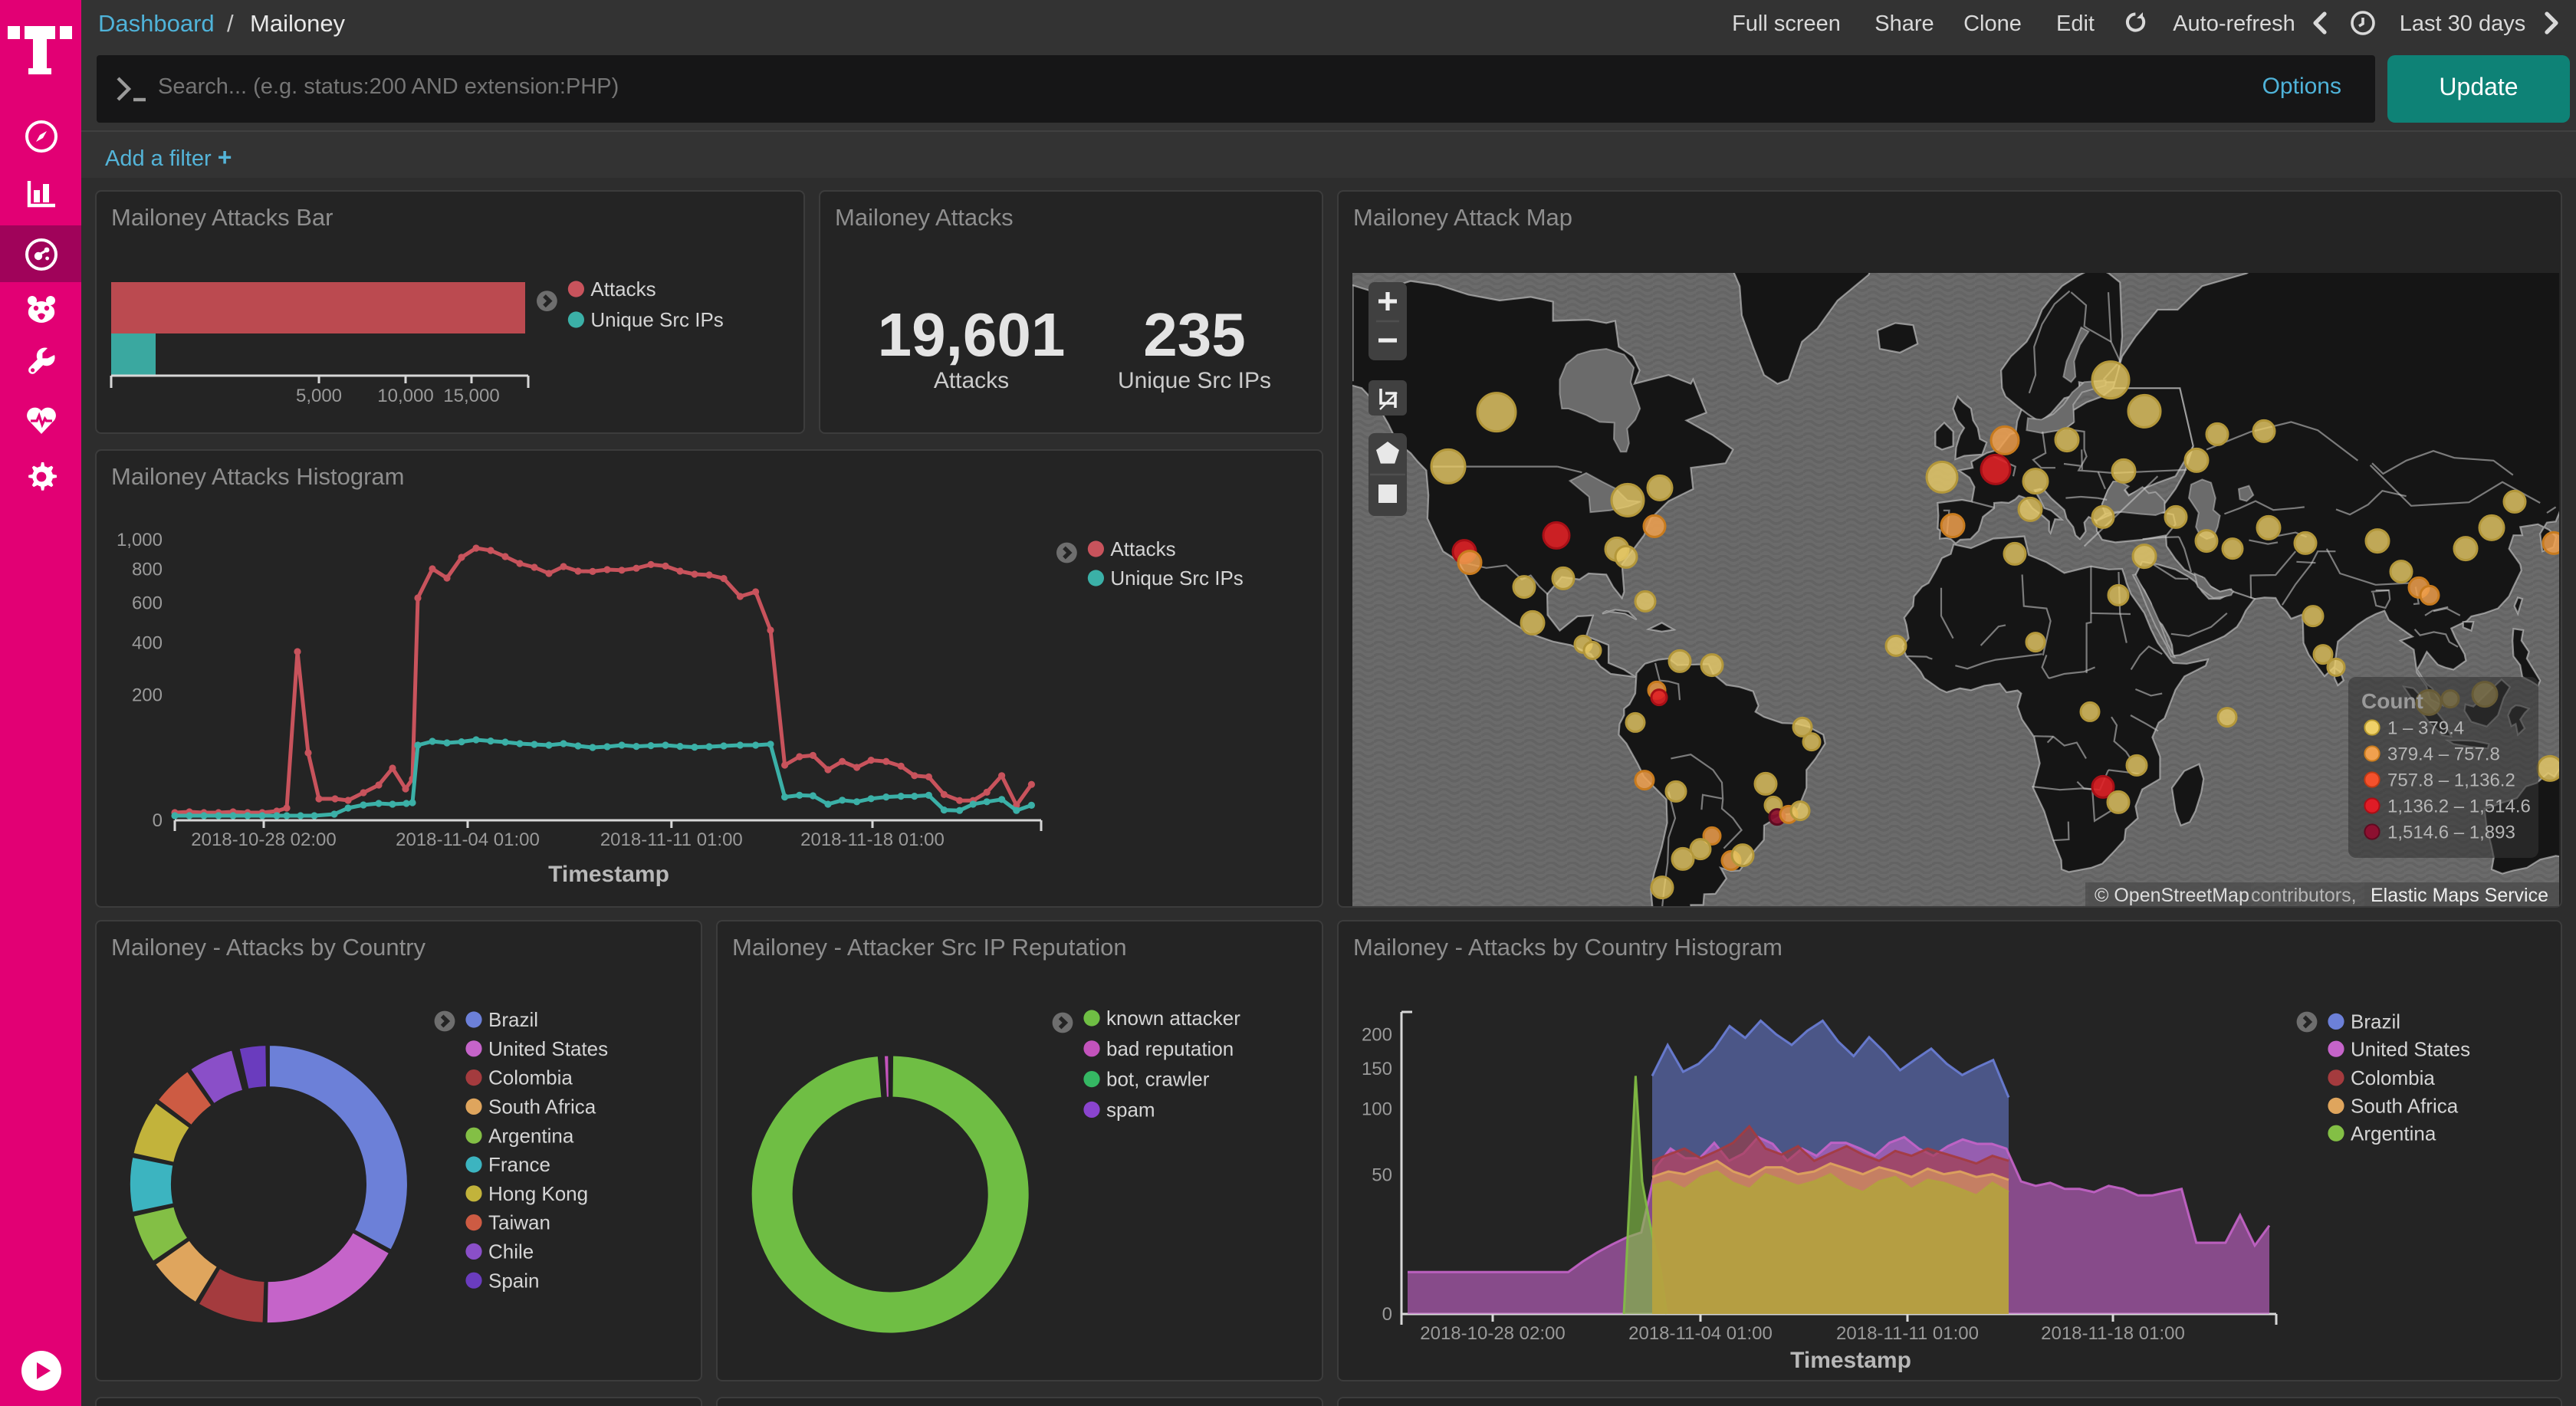 This screenshot has width=2576, height=1406. I want to click on svg-text: Edit, so click(2076, 24).